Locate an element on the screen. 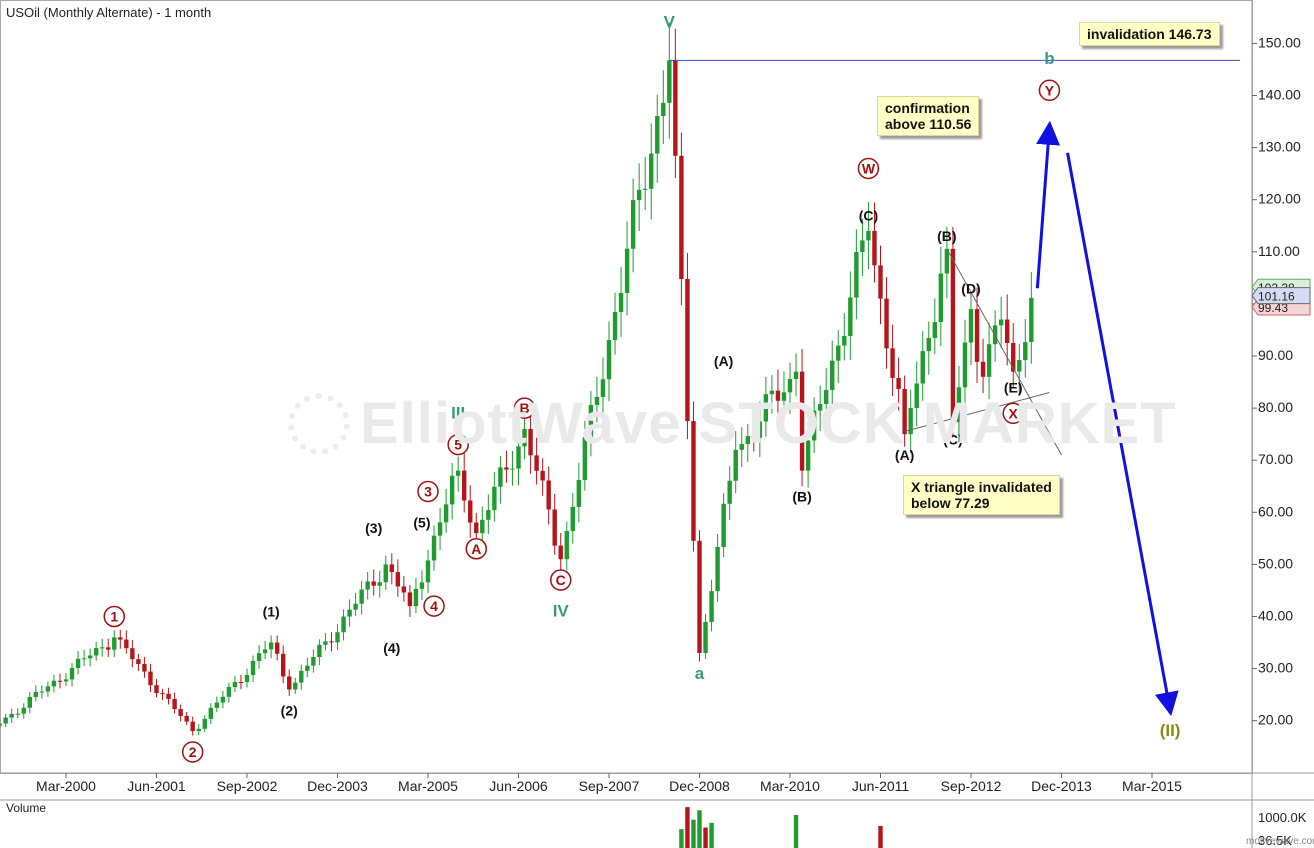 The height and width of the screenshot is (848, 1314). wave-label: 1 is located at coordinates (114, 617).